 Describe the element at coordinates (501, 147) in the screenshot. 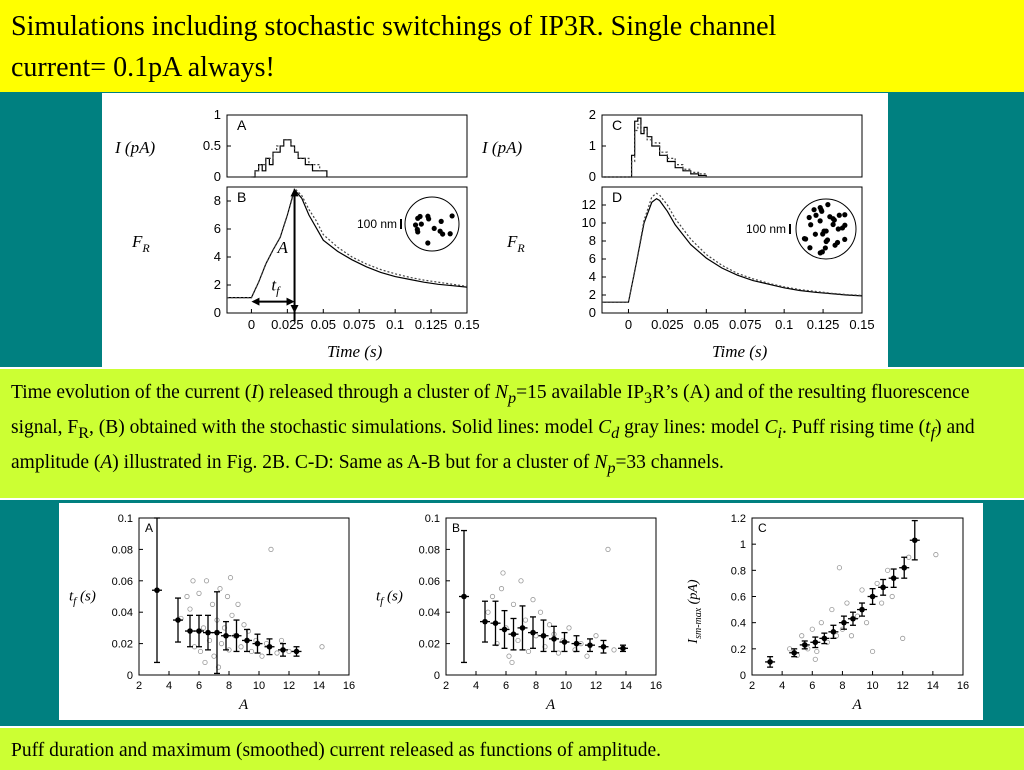

I see `current-y-label: I (pA)` at that location.